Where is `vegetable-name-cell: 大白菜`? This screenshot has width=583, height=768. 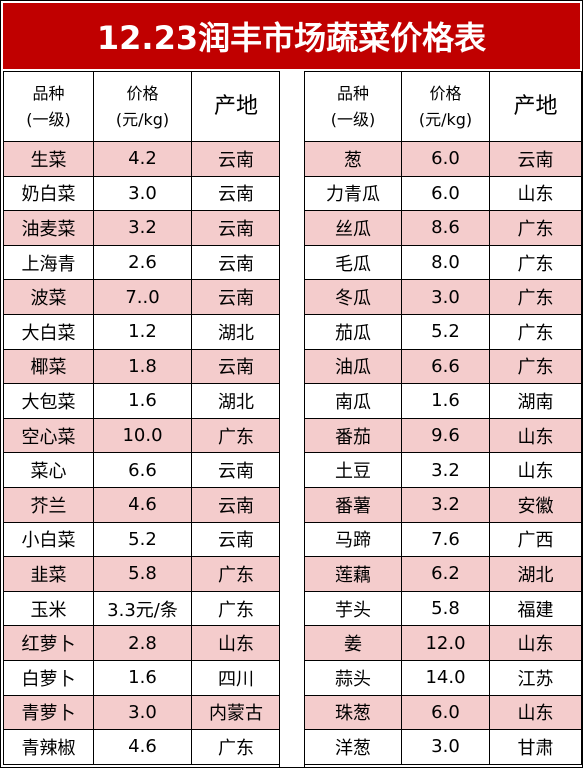
vegetable-name-cell: 大白菜 is located at coordinates (48, 331).